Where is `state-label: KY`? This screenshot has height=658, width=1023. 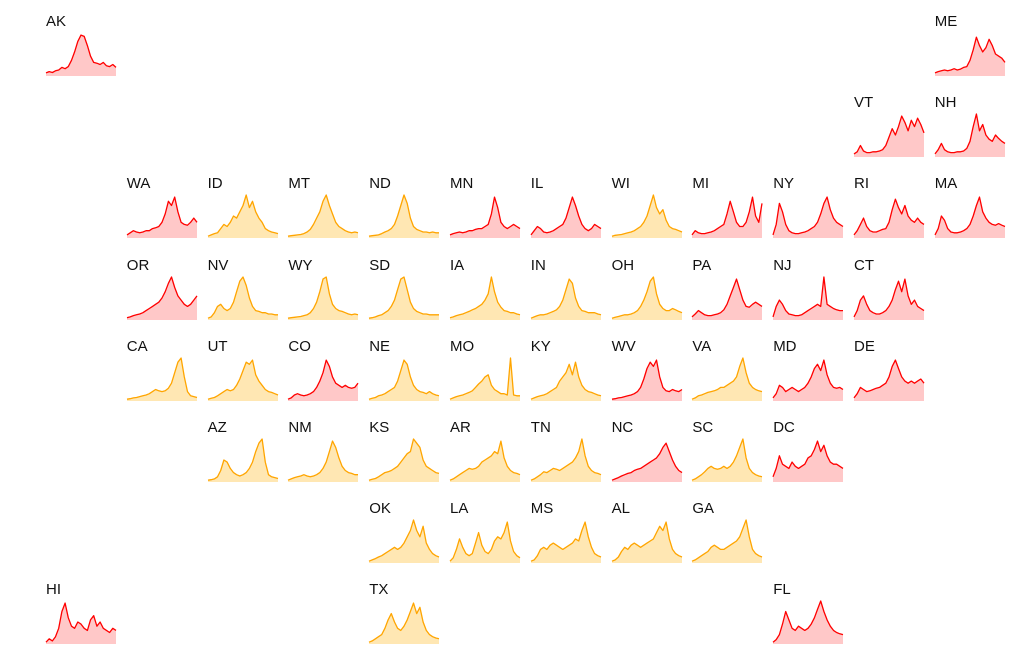
state-label: KY is located at coordinates (540, 346).